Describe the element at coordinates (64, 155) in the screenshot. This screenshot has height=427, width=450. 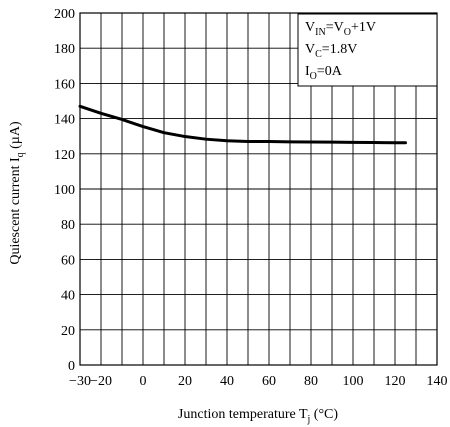
I see `y-tick-label: 120` at that location.